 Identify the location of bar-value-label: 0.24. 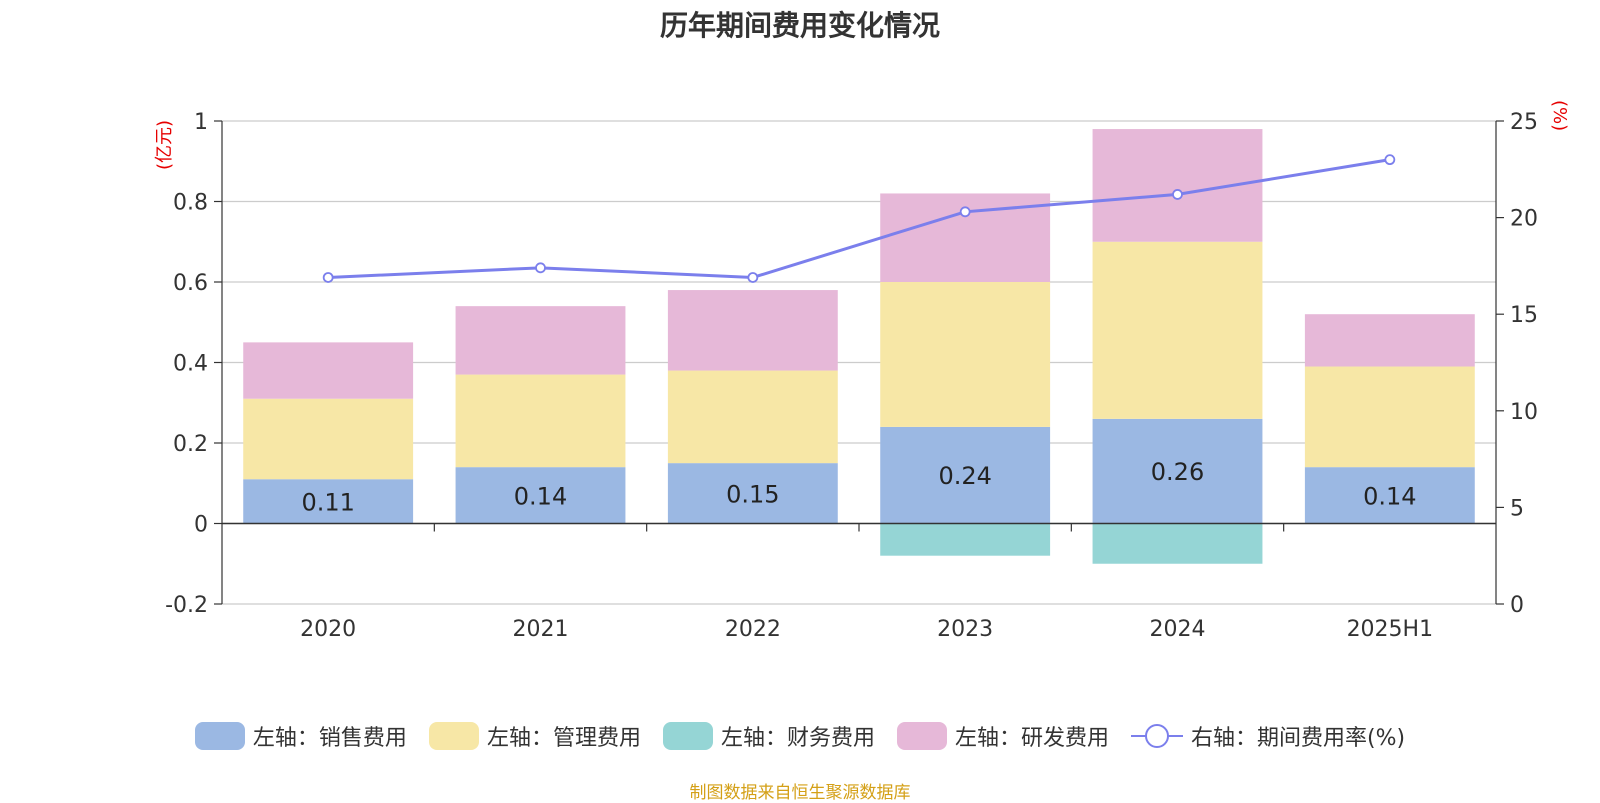
(964, 476).